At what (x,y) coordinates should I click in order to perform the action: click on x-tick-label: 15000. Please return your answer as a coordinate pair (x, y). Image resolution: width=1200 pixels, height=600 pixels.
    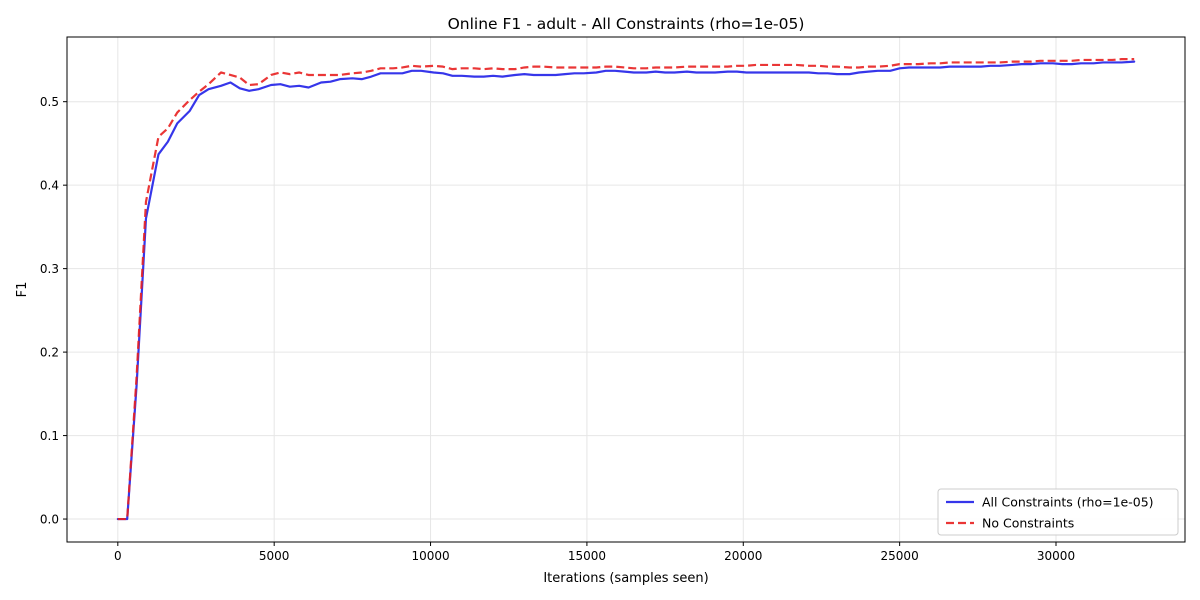
    Looking at the image, I should click on (587, 556).